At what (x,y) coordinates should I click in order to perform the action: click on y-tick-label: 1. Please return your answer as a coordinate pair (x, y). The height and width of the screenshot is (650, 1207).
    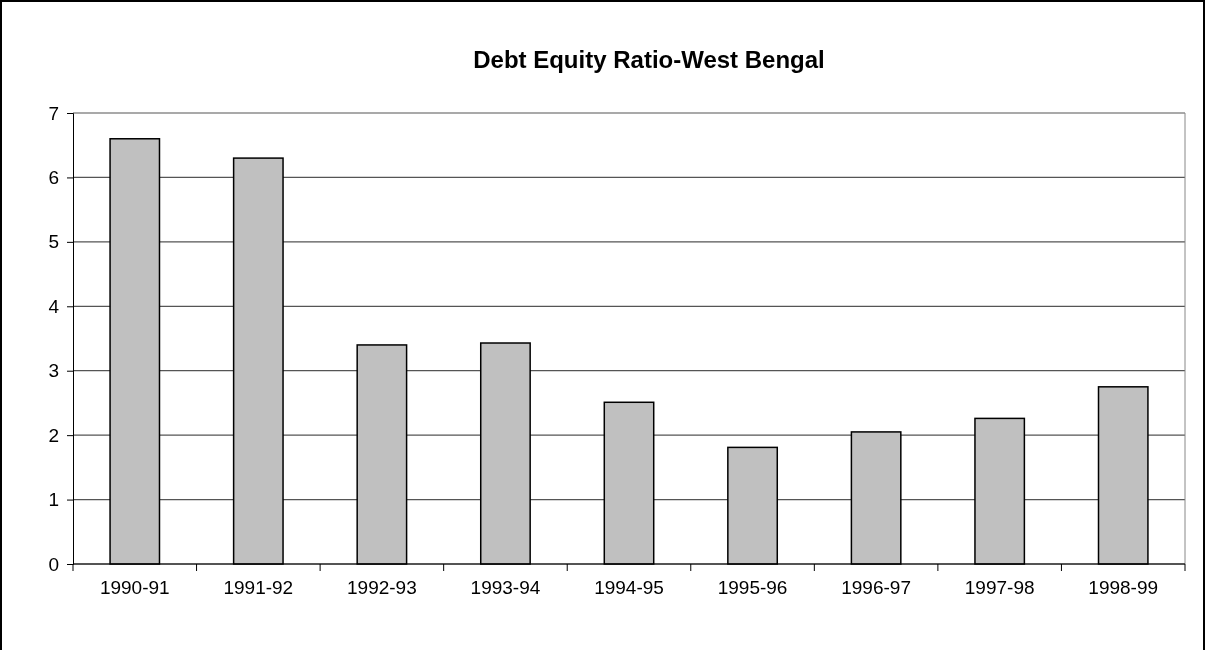
    Looking at the image, I should click on (53, 500).